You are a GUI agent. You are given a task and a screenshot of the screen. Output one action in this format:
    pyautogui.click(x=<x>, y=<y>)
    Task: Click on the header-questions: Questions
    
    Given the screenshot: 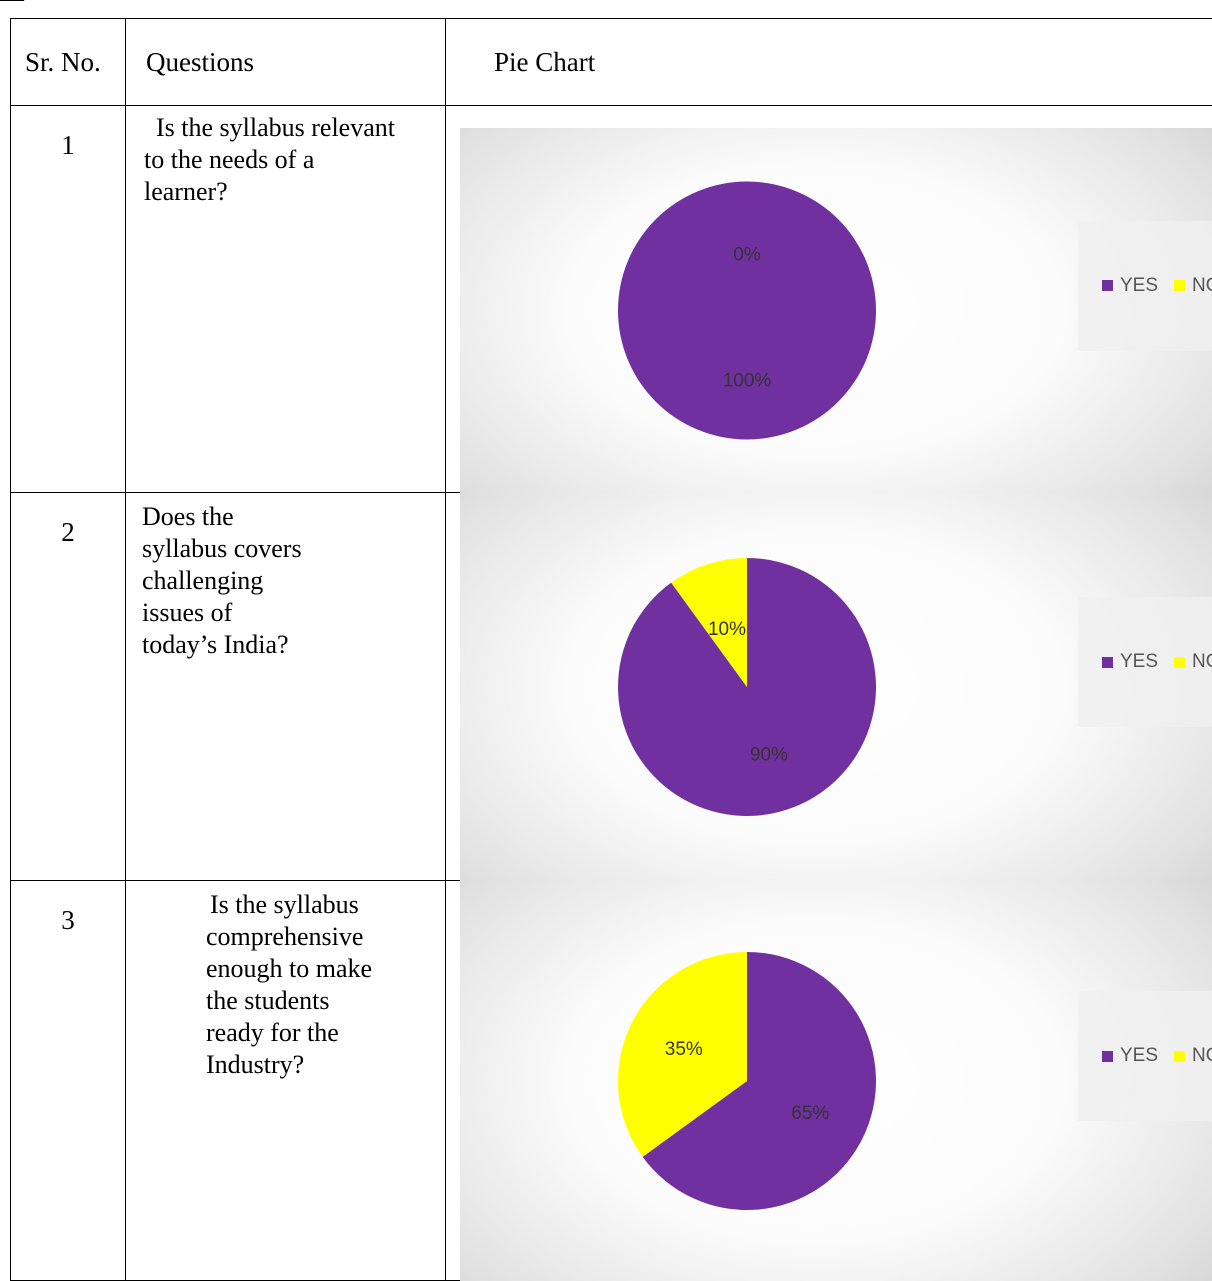 What is the action you would take?
    pyautogui.click(x=286, y=62)
    